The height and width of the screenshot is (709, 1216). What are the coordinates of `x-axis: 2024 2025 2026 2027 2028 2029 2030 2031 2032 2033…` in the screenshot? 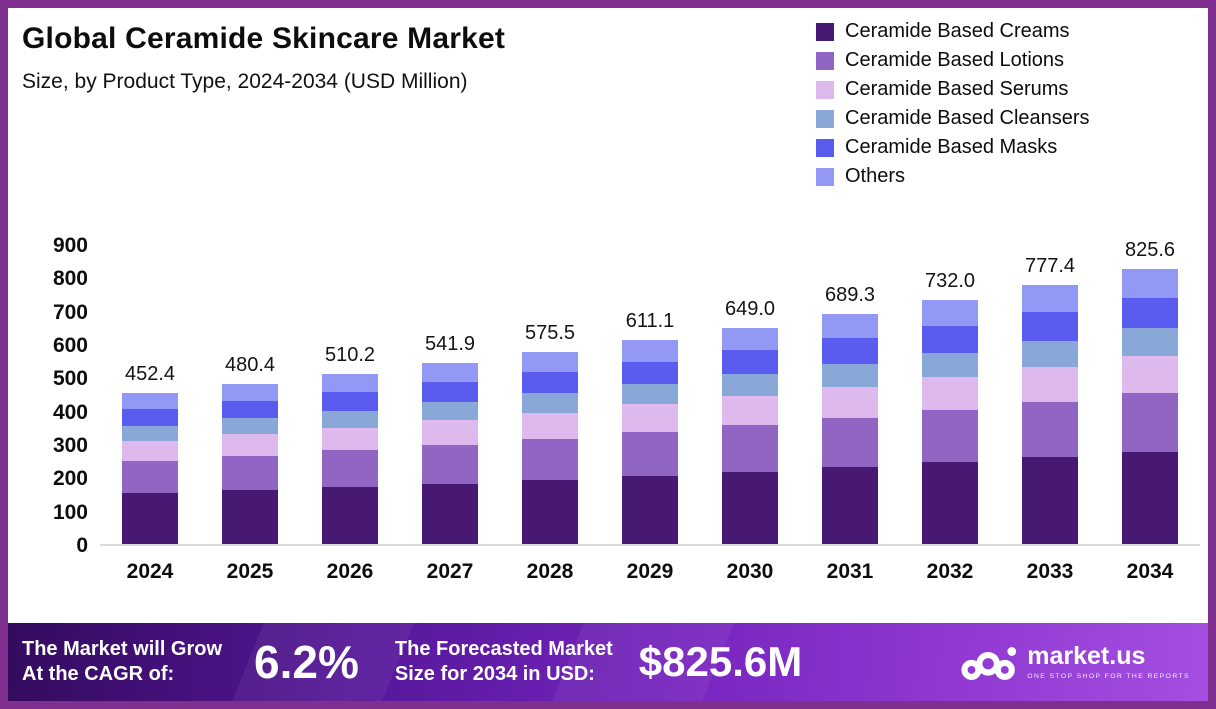 It's located at (650, 572).